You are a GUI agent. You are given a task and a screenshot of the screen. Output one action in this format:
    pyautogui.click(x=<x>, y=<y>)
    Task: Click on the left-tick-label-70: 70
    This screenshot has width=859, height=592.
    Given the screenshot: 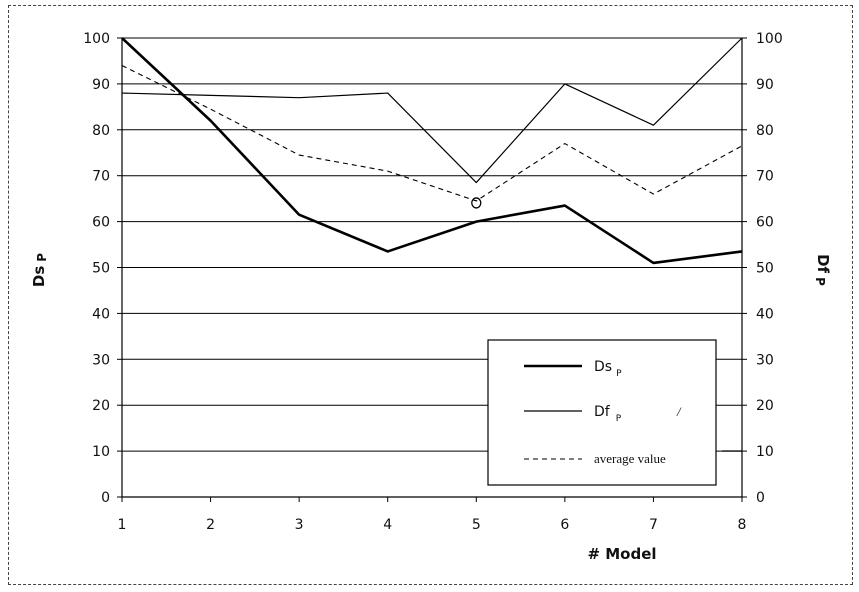 What is the action you would take?
    pyautogui.click(x=101, y=177)
    